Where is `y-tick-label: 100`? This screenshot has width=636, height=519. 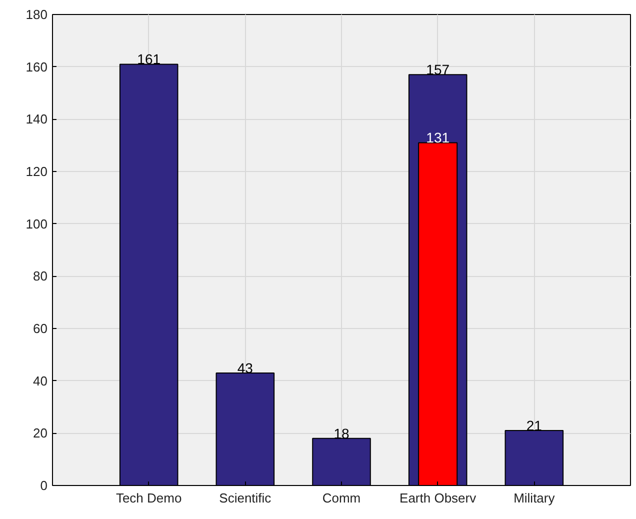
y-tick-label: 100 is located at coordinates (37, 224).